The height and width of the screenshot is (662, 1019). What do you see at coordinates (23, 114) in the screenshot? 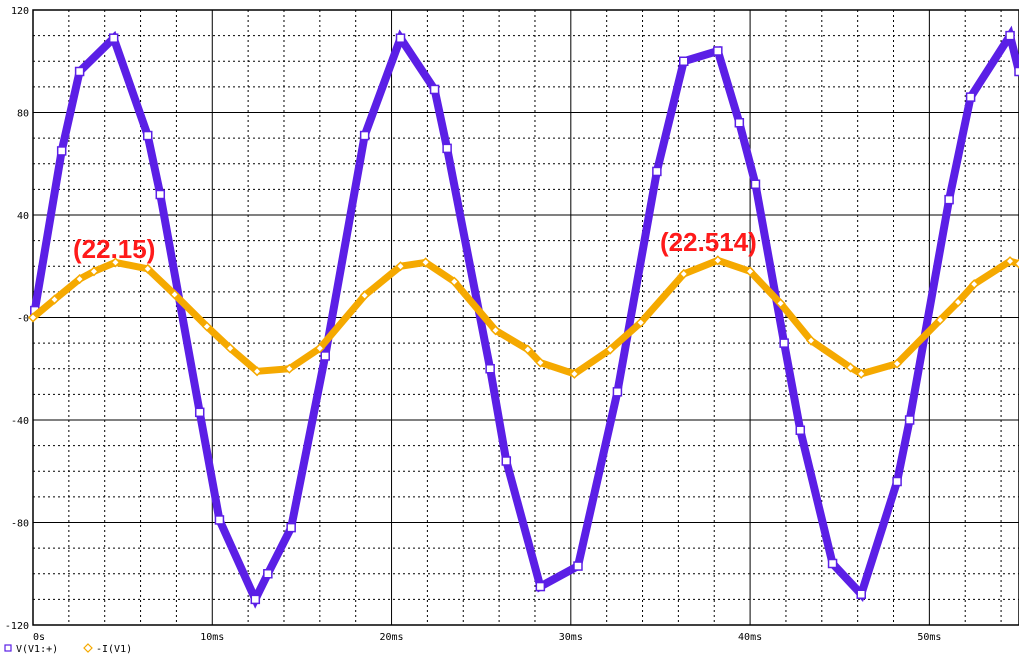
I see `y-tick-label: 80` at bounding box center [23, 114].